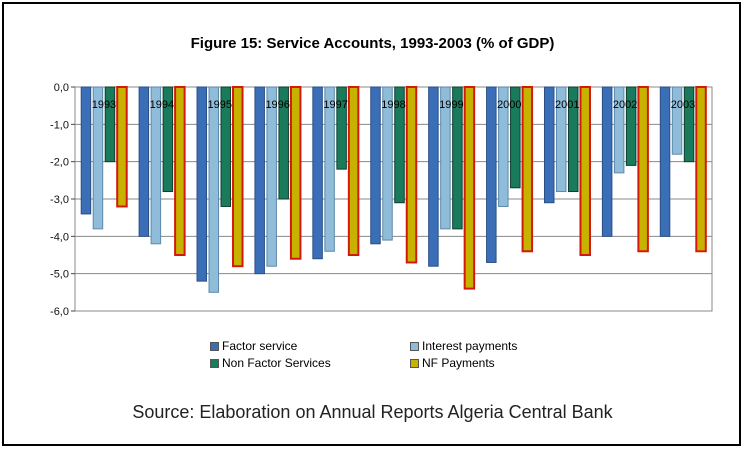  What do you see at coordinates (414, 363) in the screenshot?
I see `legend-swatch-nf-payments` at bounding box center [414, 363].